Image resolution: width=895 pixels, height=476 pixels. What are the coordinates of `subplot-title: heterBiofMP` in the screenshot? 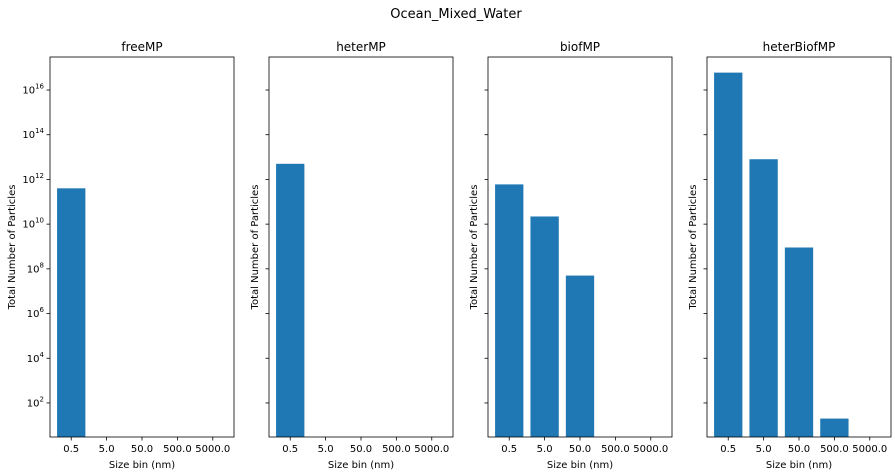 It's located at (799, 47).